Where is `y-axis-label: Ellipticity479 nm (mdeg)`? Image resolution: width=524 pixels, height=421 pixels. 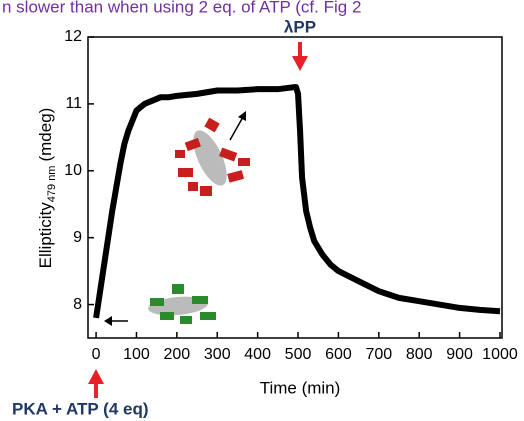 y-axis-label: Ellipticity479 nm (mdeg) is located at coordinates (46, 188).